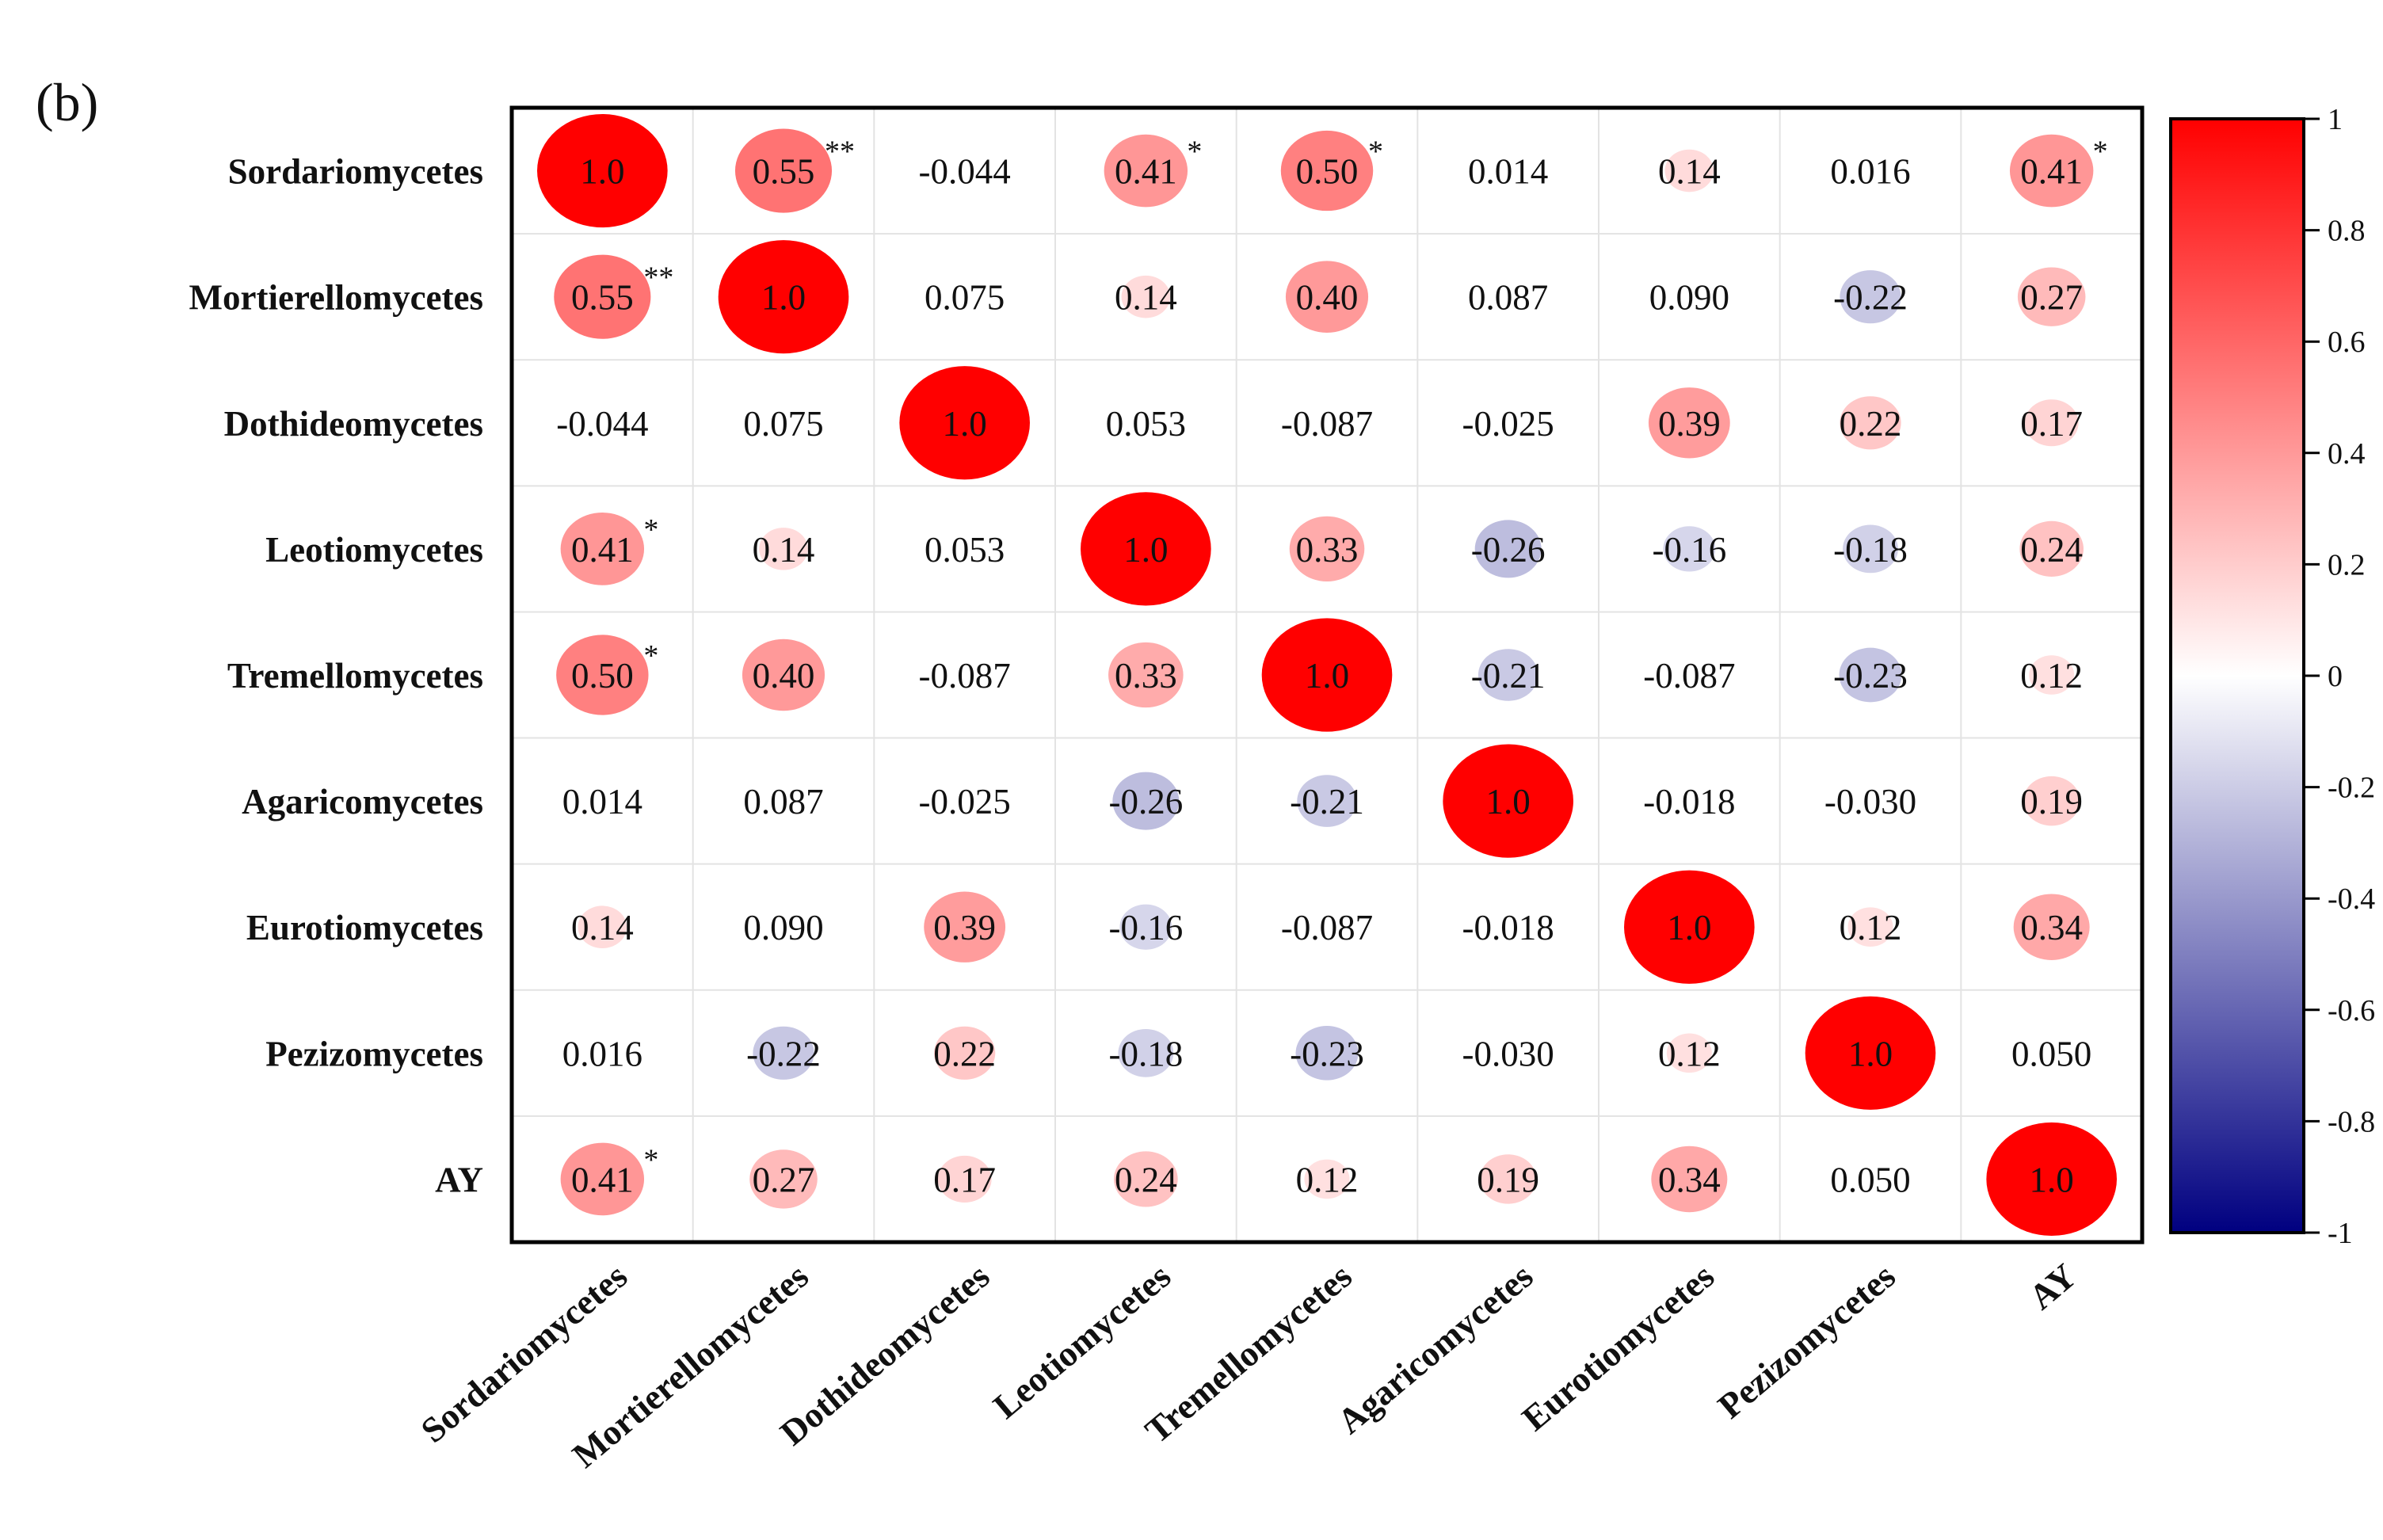 Image resolution: width=2383 pixels, height=1540 pixels. I want to click on cell-value-label: -0.087, so click(965, 676).